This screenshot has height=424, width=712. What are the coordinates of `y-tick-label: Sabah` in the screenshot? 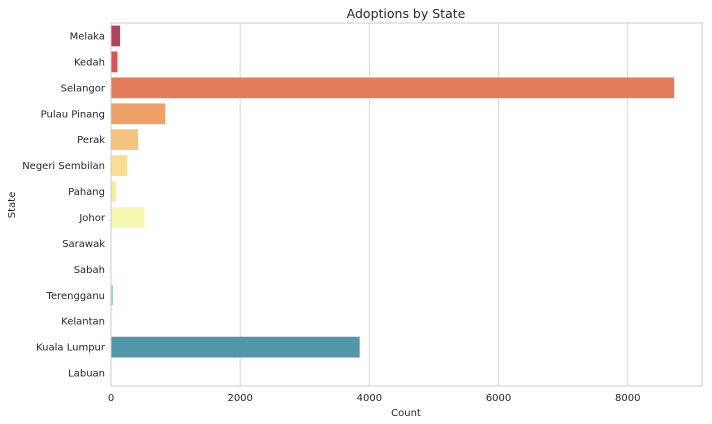 It's located at (89, 270).